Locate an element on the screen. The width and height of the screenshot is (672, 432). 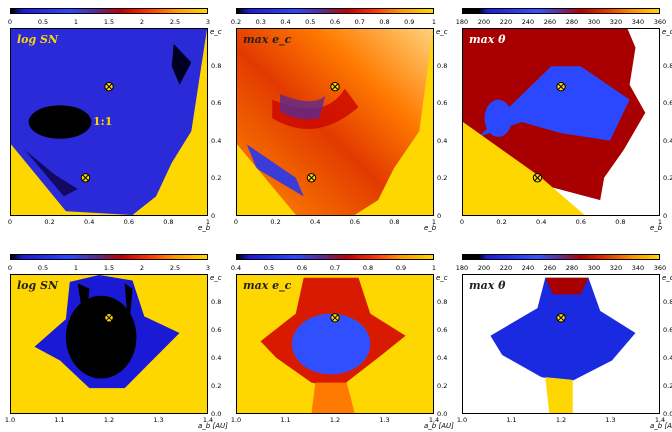
chaotic-streak is located at coordinates (51, 173).